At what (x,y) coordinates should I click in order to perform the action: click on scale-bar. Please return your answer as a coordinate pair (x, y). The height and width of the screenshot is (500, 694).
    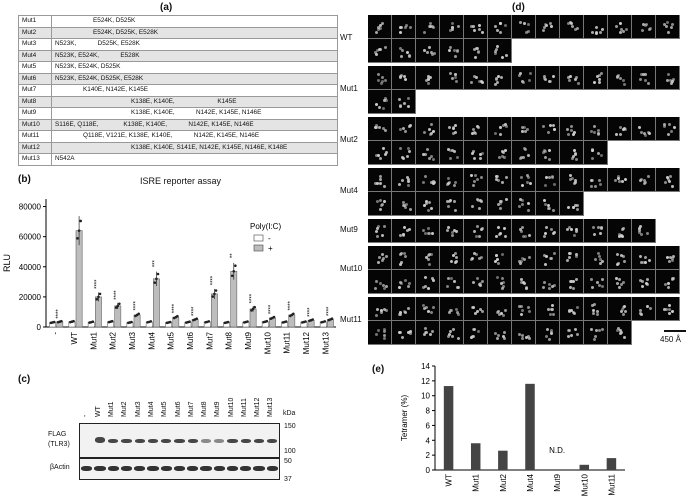
    Looking at the image, I should click on (675, 331).